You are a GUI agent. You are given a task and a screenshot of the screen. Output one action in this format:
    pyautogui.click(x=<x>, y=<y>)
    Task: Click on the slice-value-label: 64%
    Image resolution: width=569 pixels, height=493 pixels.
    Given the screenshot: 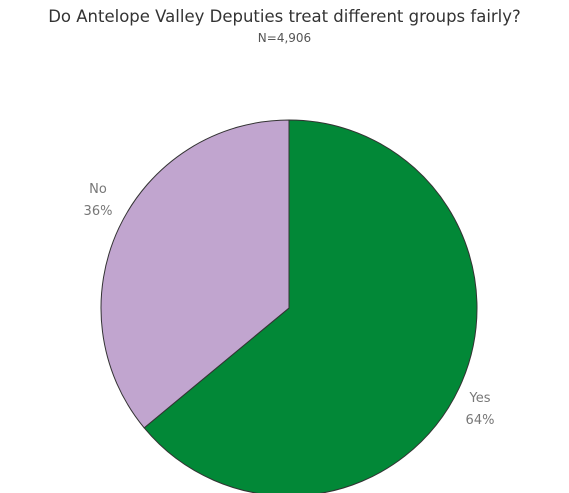 What is the action you would take?
    pyautogui.click(x=480, y=420)
    